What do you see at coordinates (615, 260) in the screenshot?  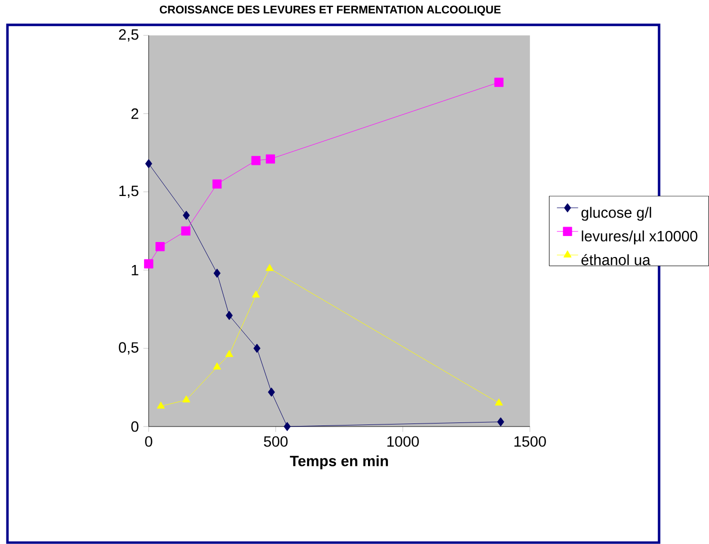 I see `legend-label: éthanol ua` at bounding box center [615, 260].